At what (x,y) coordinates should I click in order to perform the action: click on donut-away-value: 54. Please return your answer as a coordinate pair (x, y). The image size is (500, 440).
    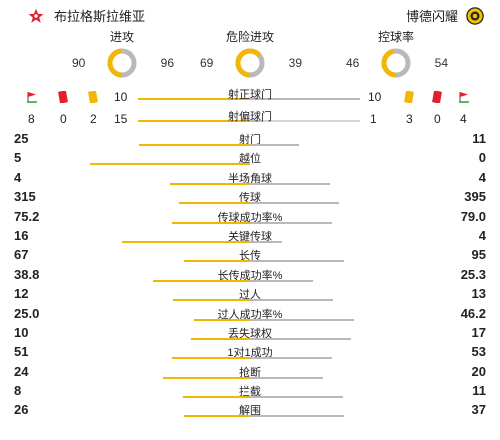
    Looking at the image, I should click on (441, 63).